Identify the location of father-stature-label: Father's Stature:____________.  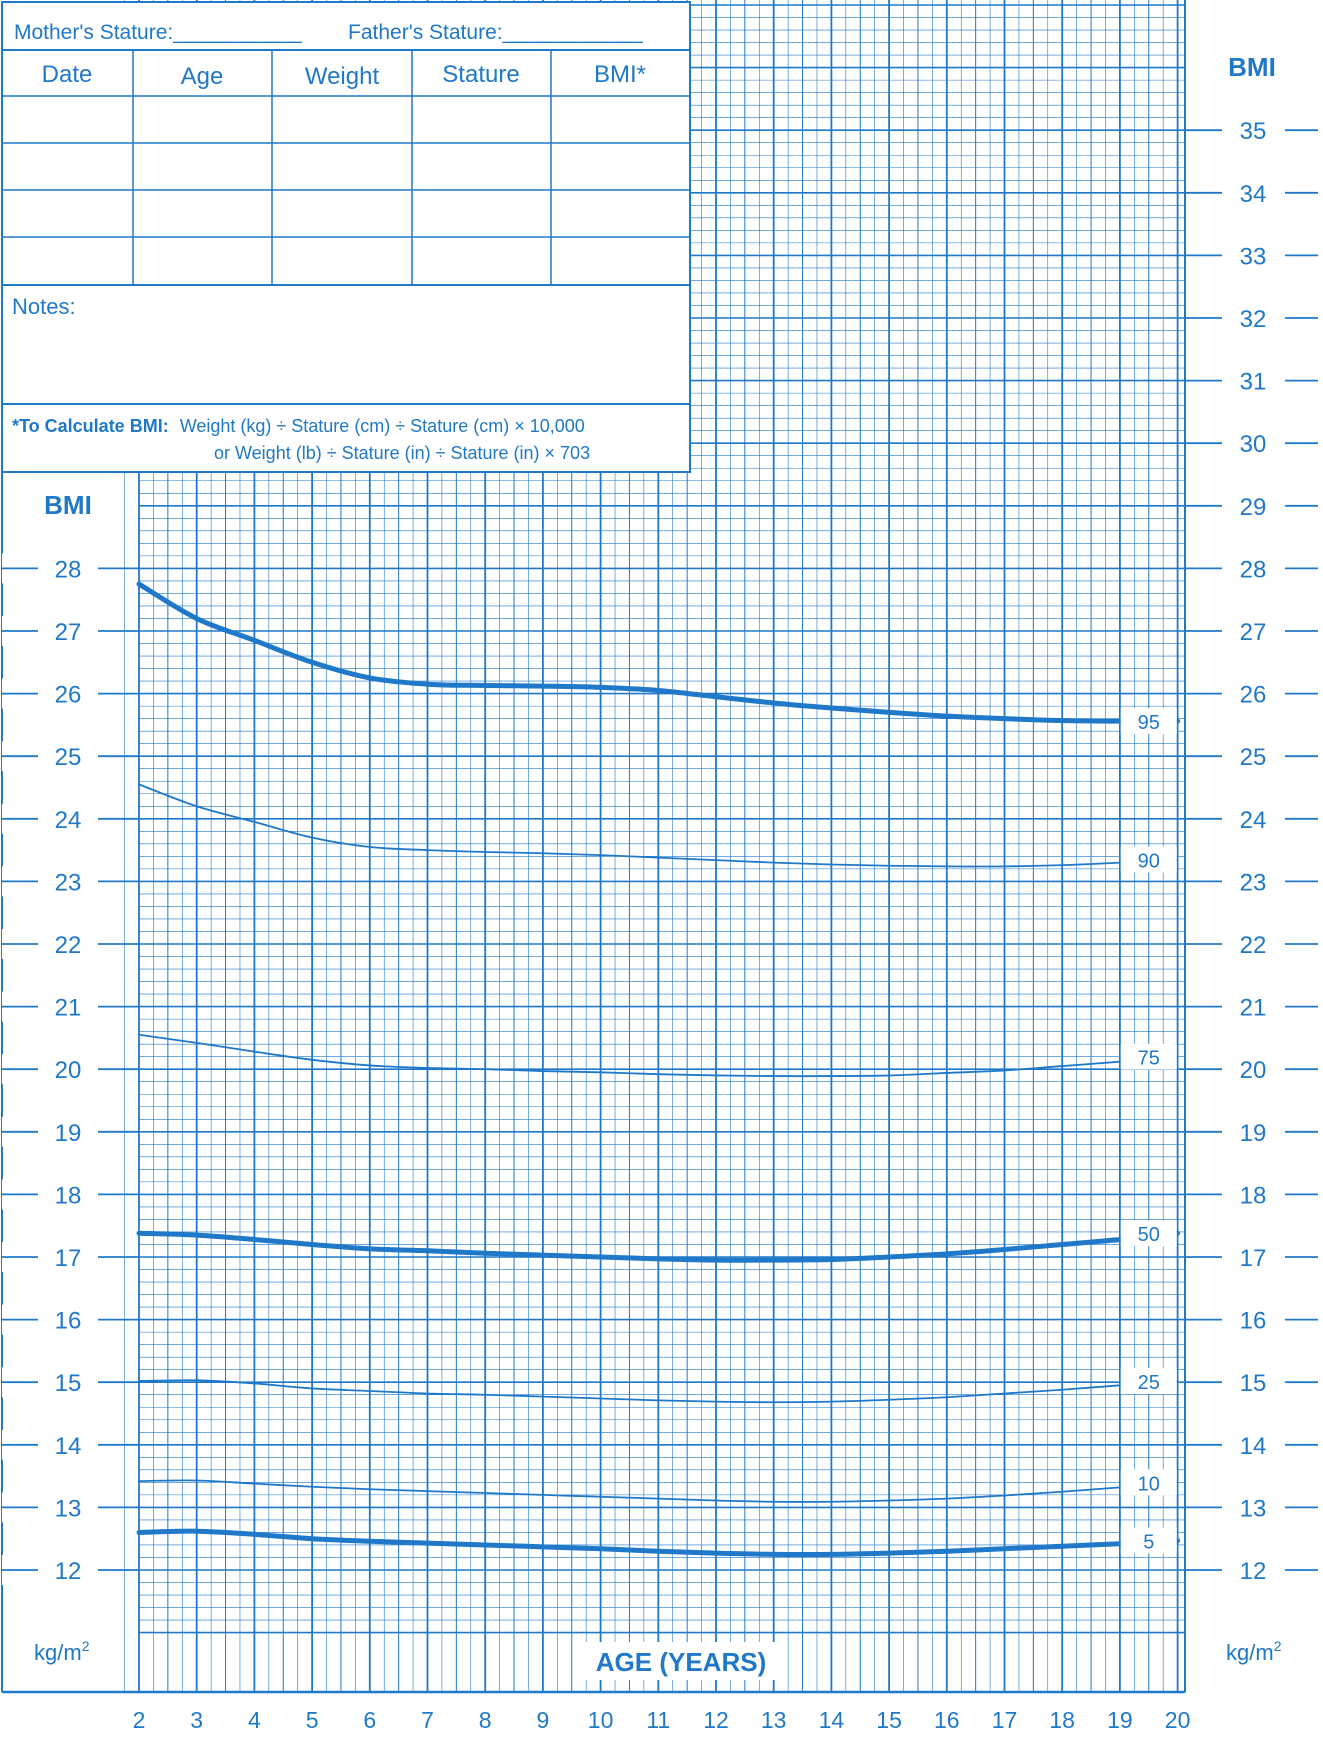
(495, 32).